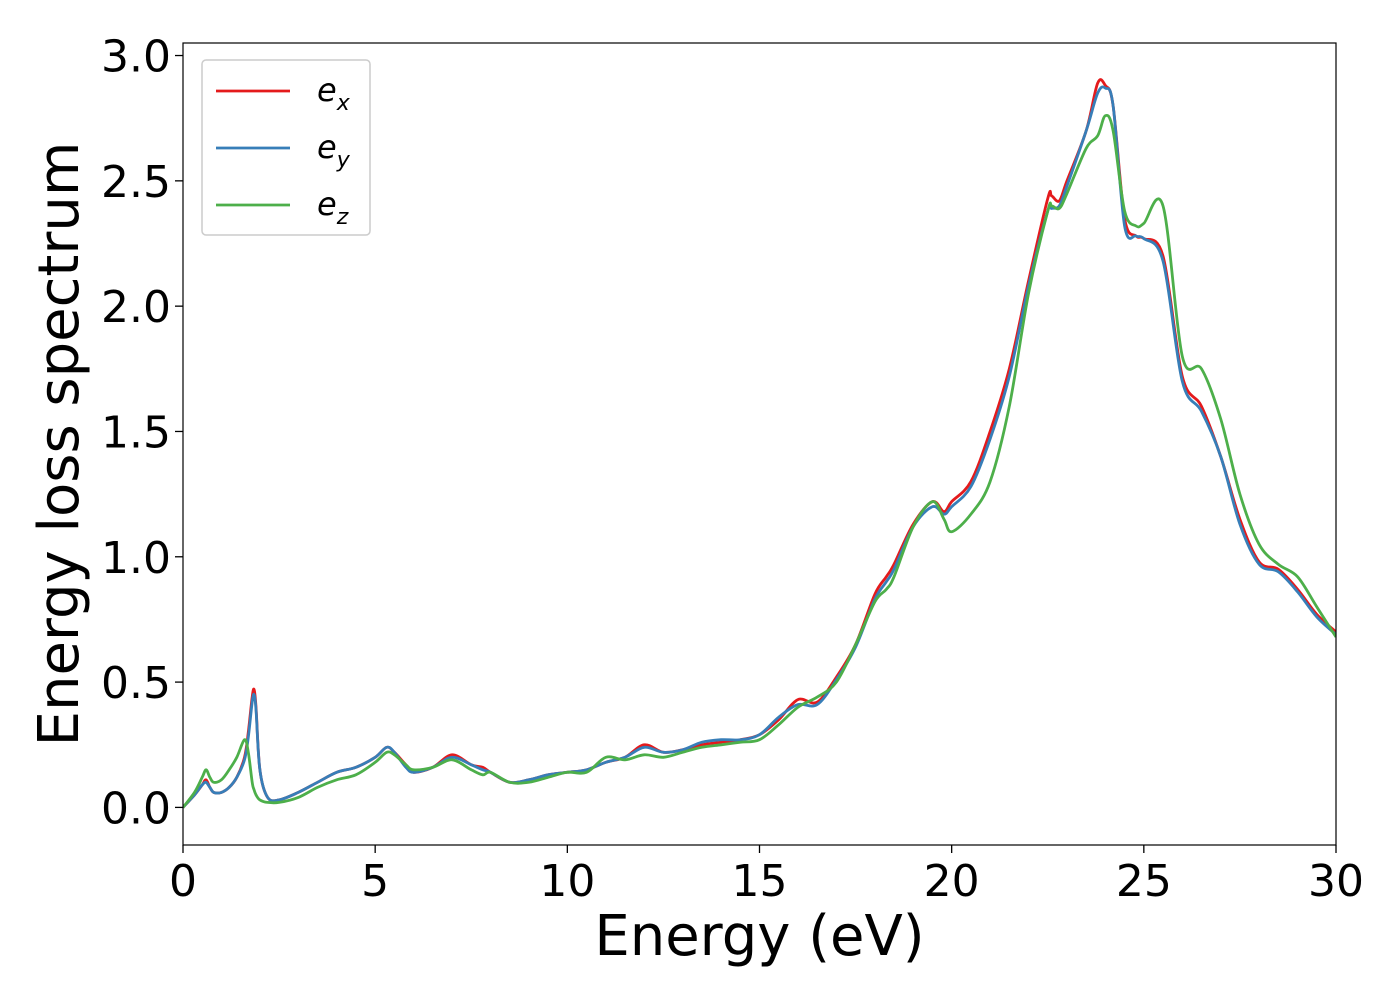  What do you see at coordinates (136, 808) in the screenshot?
I see `y-tick-label: 0.0` at bounding box center [136, 808].